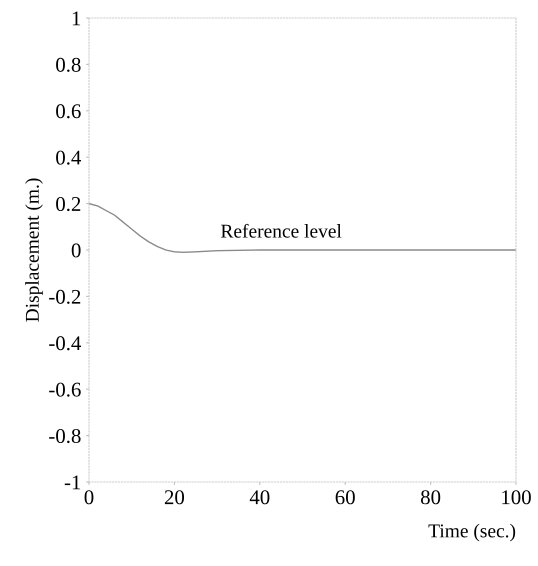 This screenshot has width=538, height=566. Describe the element at coordinates (68, 65) in the screenshot. I see `y-tick-label: 0.8` at that location.